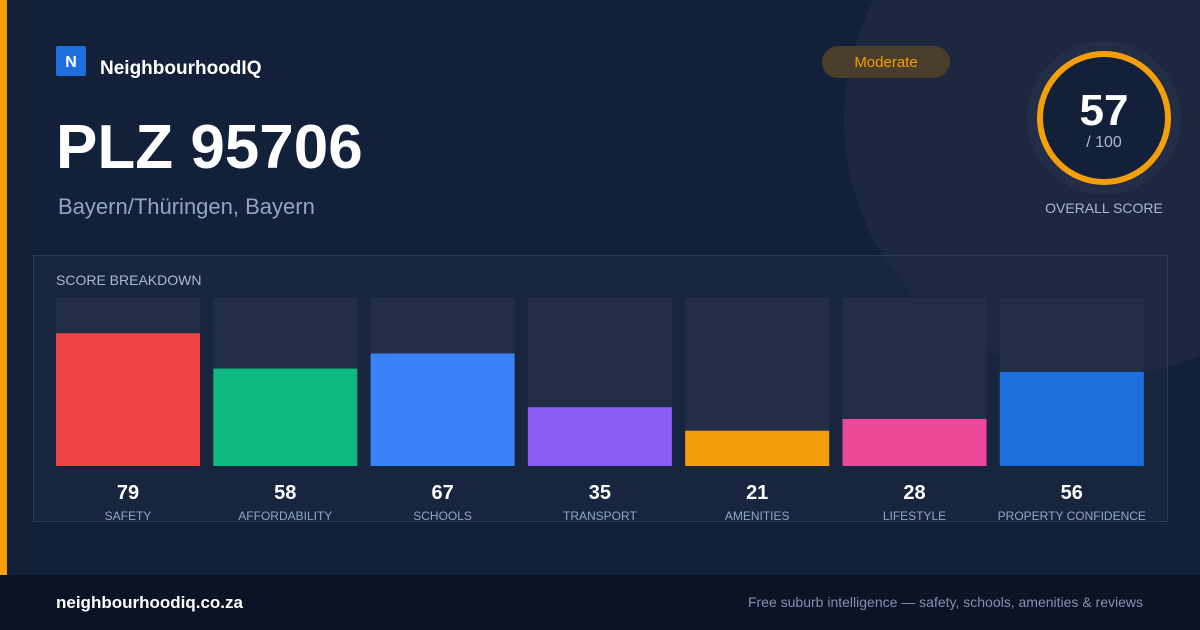 The width and height of the screenshot is (1200, 630). I want to click on footer-bar, so click(600, 602).